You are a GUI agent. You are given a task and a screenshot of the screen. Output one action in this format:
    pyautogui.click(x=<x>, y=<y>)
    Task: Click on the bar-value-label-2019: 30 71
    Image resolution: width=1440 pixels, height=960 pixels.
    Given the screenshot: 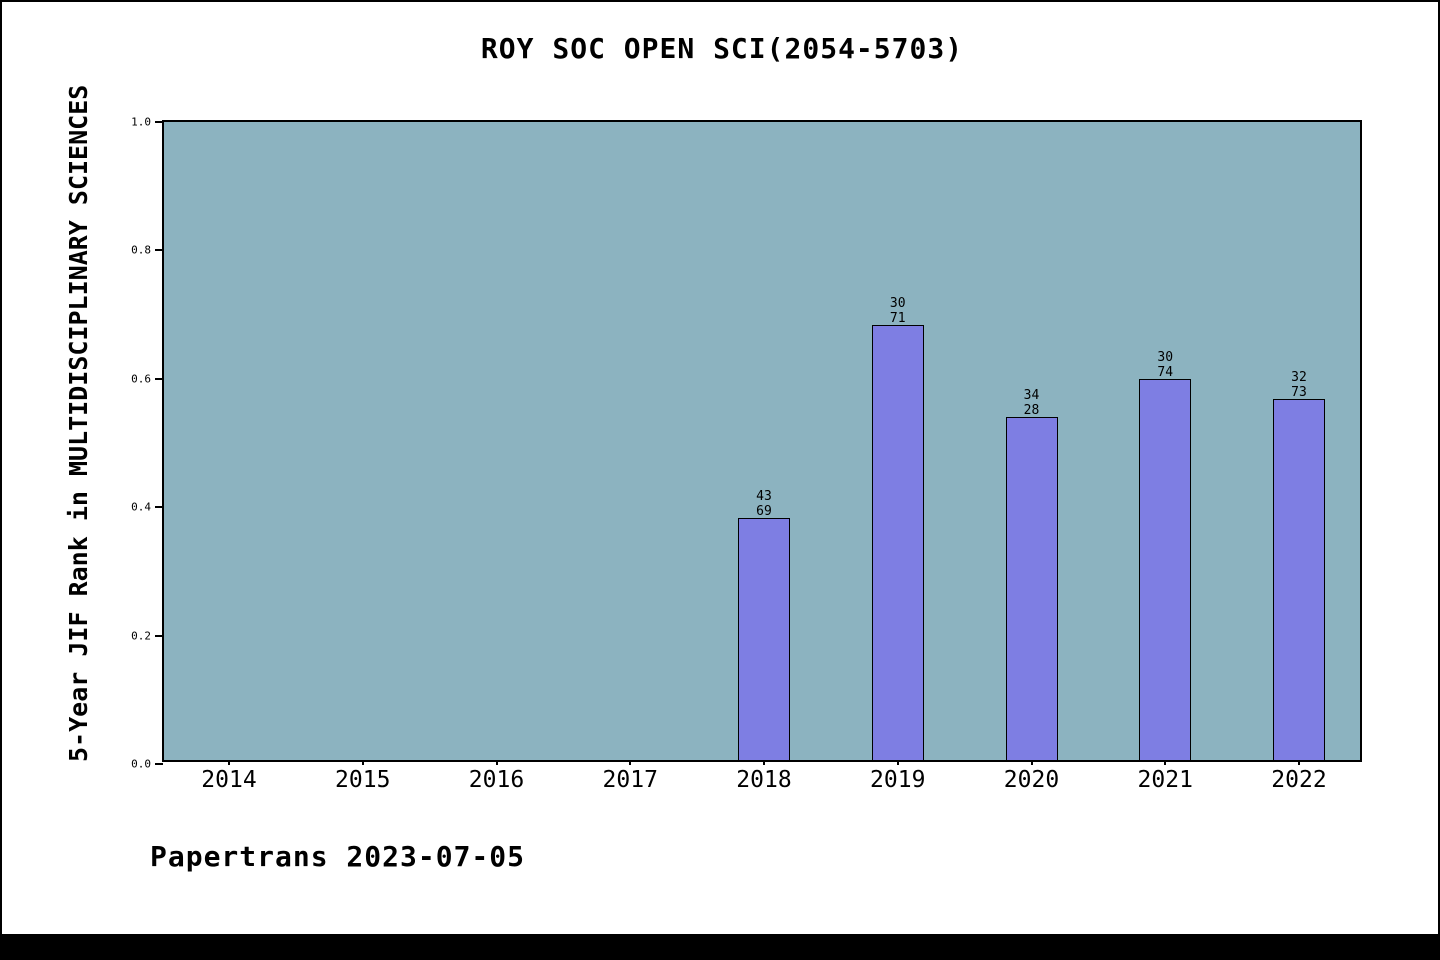 What is the action you would take?
    pyautogui.click(x=897, y=311)
    